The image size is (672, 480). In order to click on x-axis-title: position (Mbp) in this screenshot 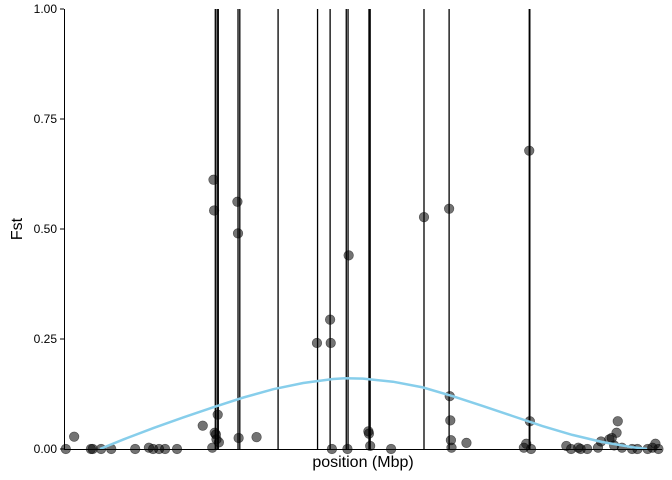, I will do `click(362, 462)`.